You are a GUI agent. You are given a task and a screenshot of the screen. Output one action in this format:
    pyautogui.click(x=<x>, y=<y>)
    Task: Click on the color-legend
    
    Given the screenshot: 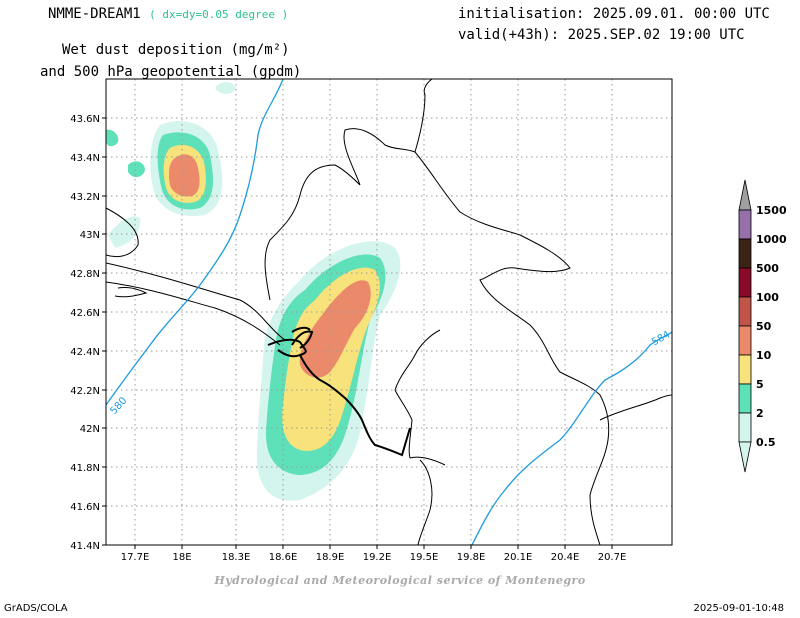 What is the action you would take?
    pyautogui.click(x=745, y=326)
    